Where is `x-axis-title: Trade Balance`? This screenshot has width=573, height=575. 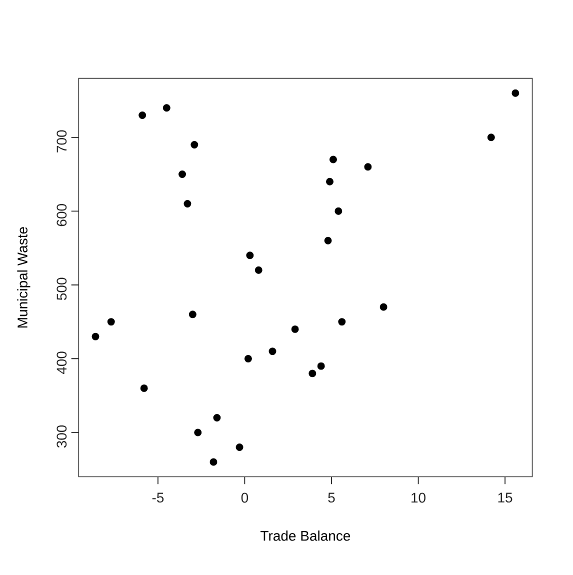
x-axis-title: Trade Balance is located at coordinates (305, 535).